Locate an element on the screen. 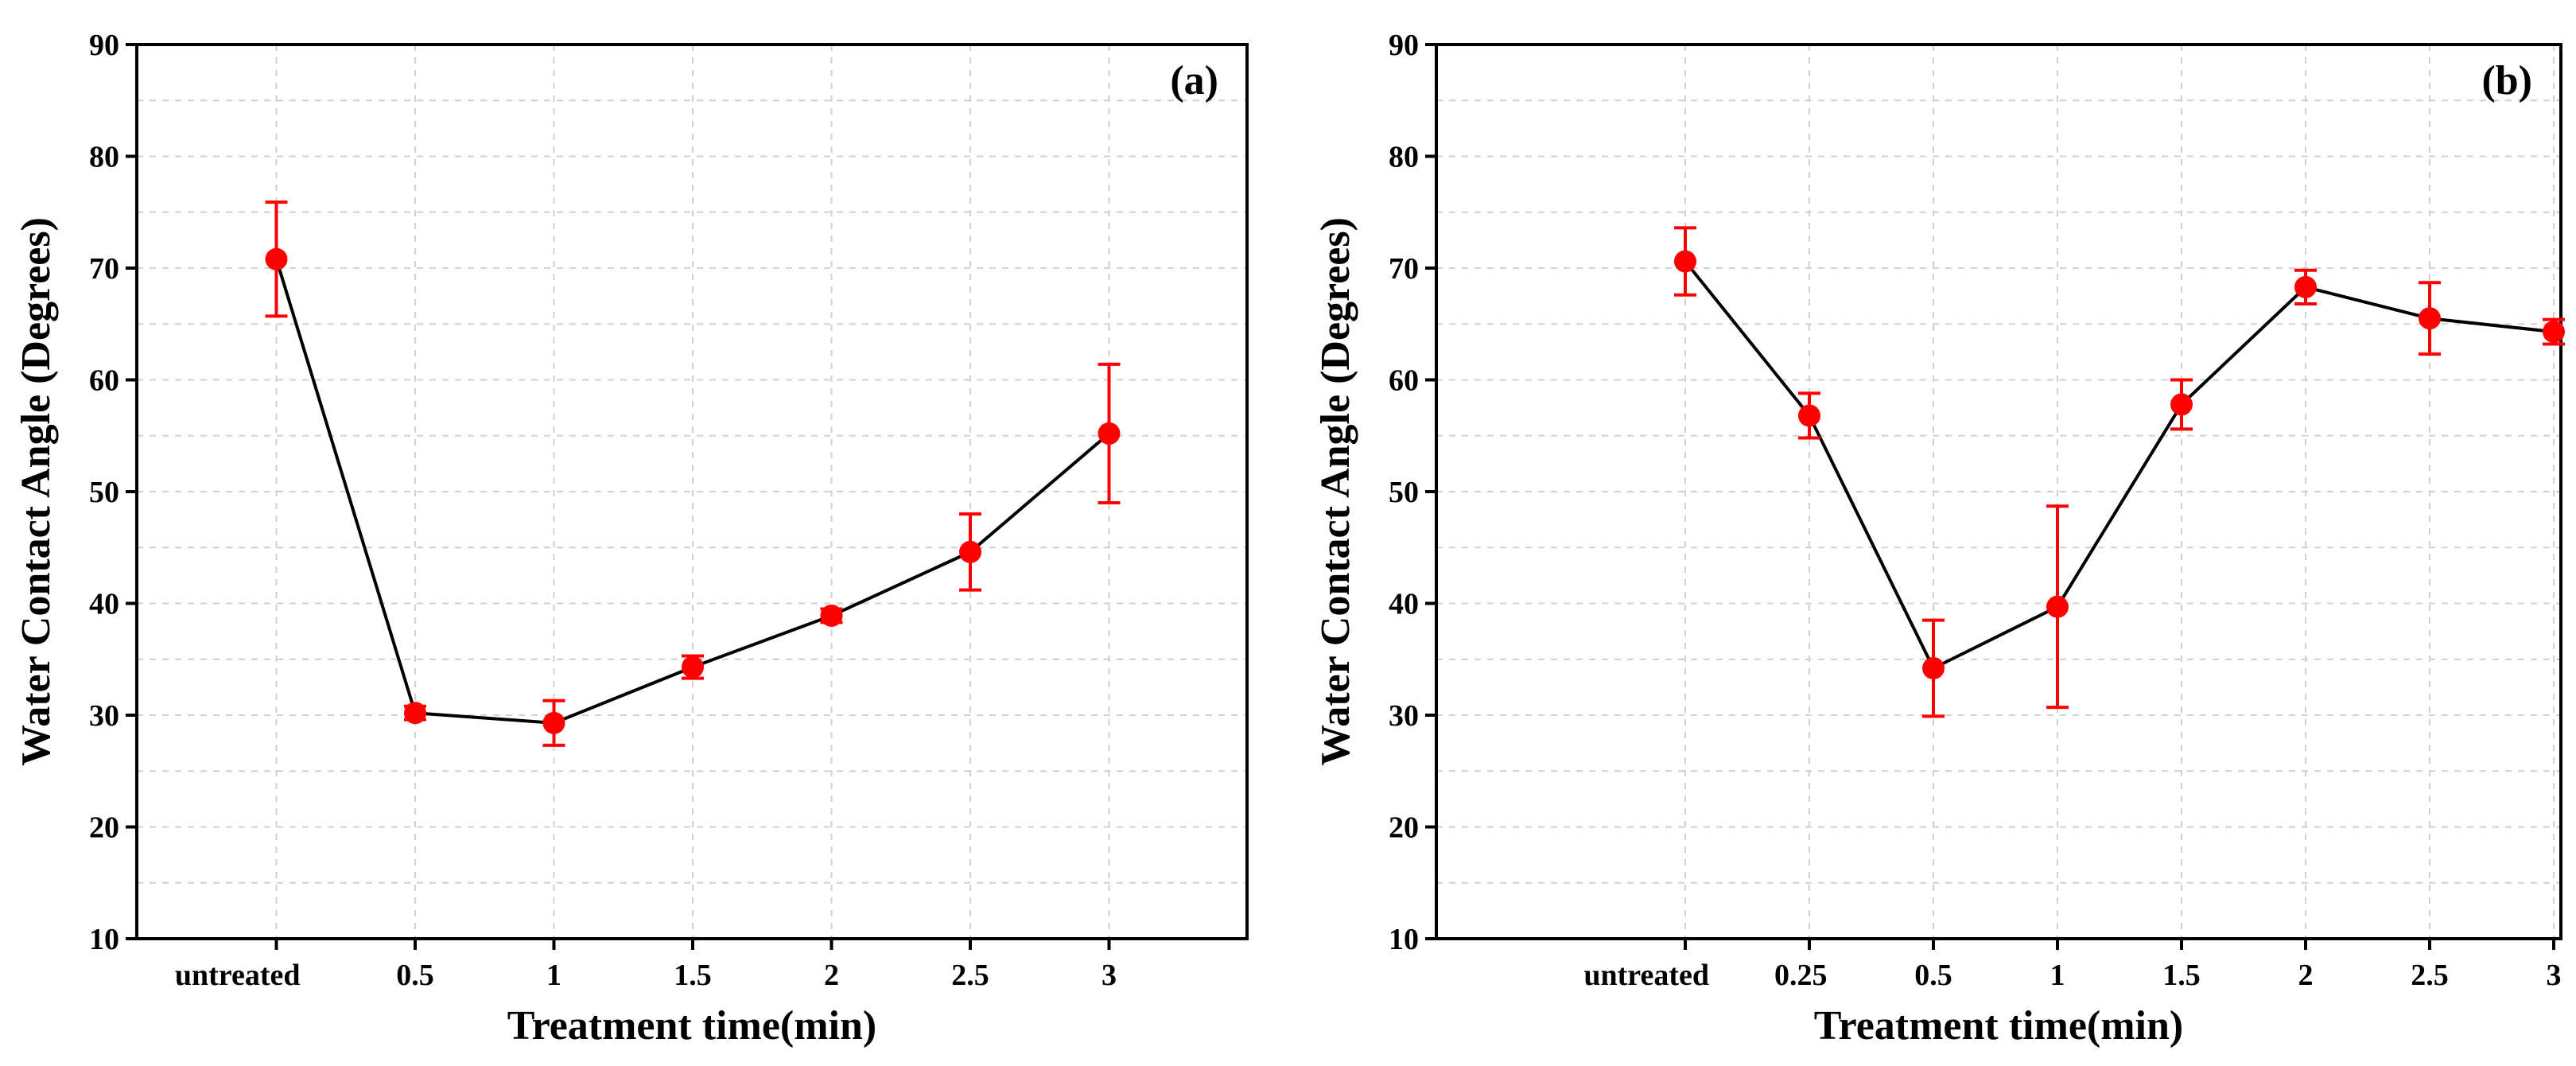 The width and height of the screenshot is (2576, 1066). panel-label: (a) is located at coordinates (1194, 80).